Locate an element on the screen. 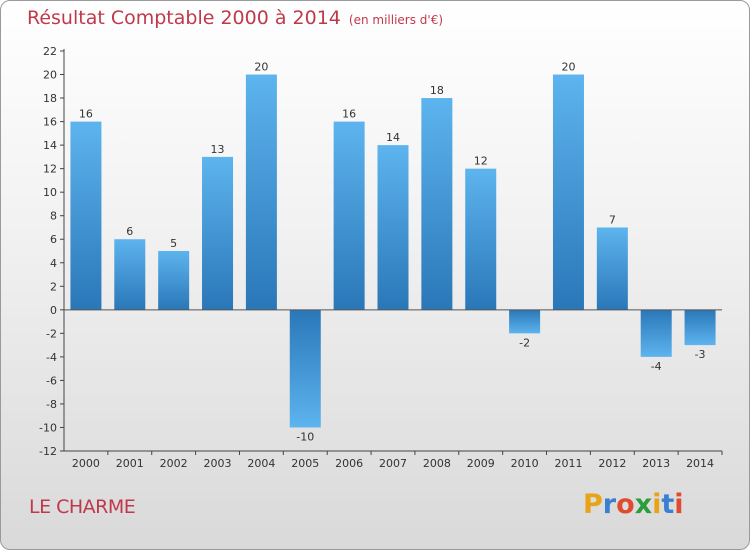 Image resolution: width=750 pixels, height=550 pixels. x-tick-label: 2000 is located at coordinates (86, 463).